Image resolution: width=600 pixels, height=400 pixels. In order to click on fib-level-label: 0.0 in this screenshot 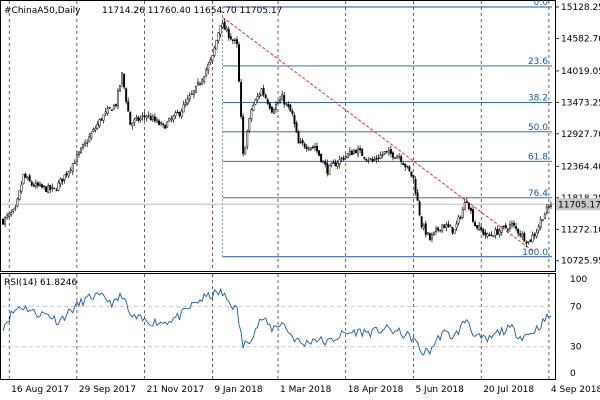, I will do `click(541, 4)`.